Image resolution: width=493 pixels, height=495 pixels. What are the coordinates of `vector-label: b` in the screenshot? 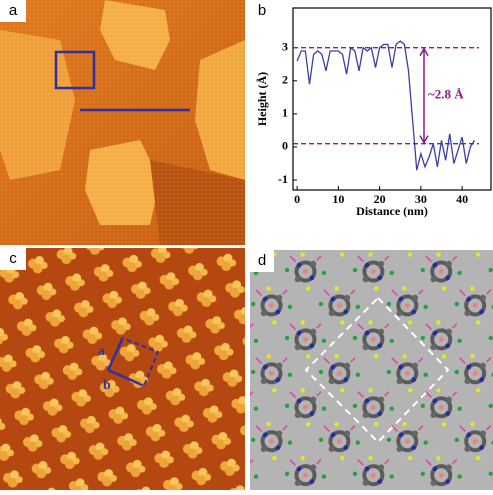 It's located at (107, 385).